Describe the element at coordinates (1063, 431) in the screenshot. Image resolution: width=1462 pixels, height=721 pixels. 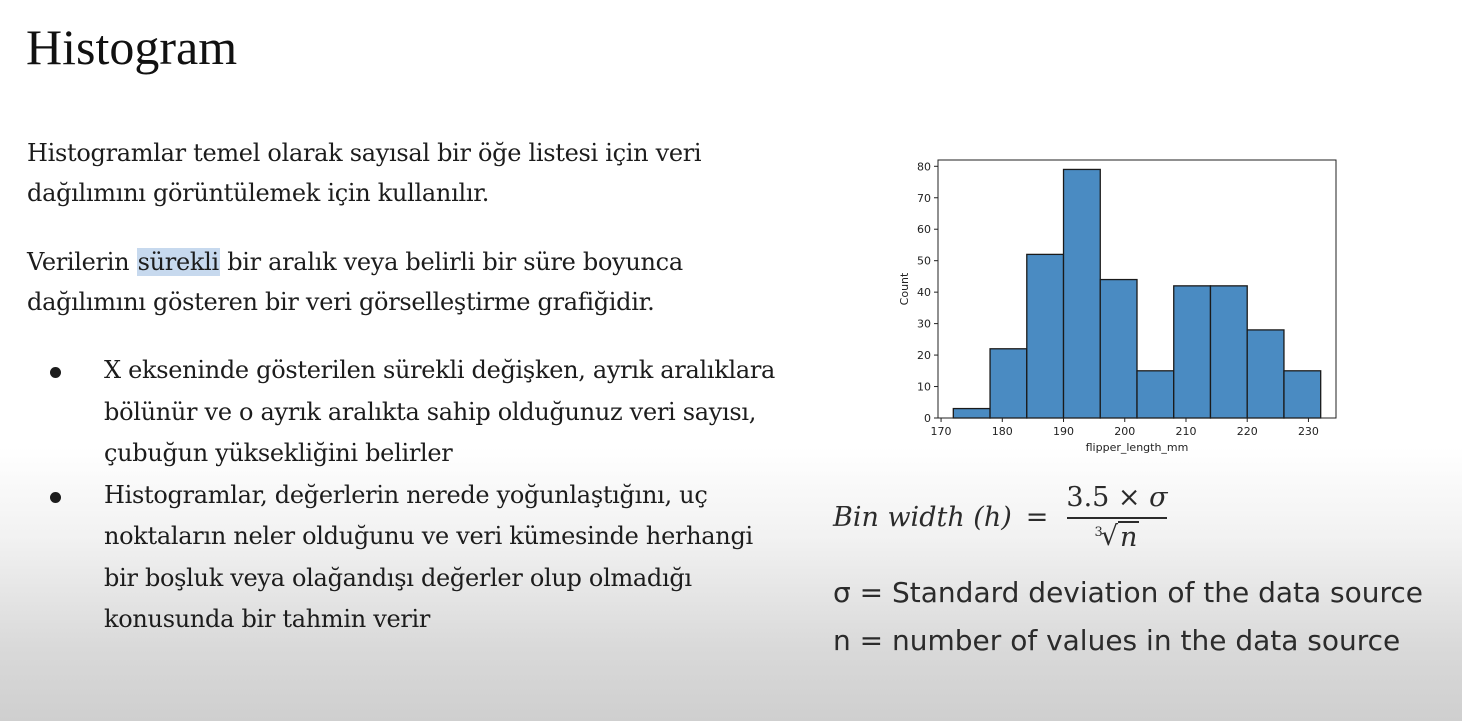
I see `x-tick-label: 190` at that location.